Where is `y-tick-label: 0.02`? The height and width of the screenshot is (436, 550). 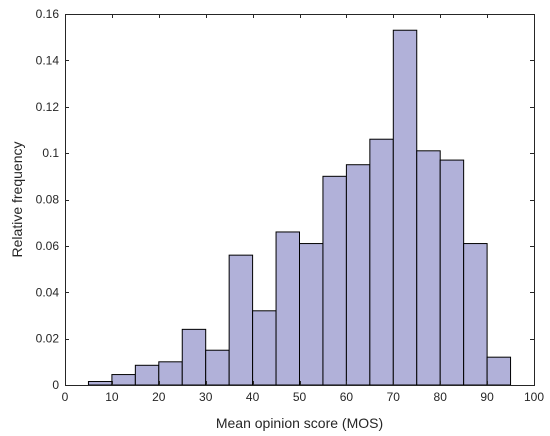 y-tick-label: 0.02 is located at coordinates (48, 339).